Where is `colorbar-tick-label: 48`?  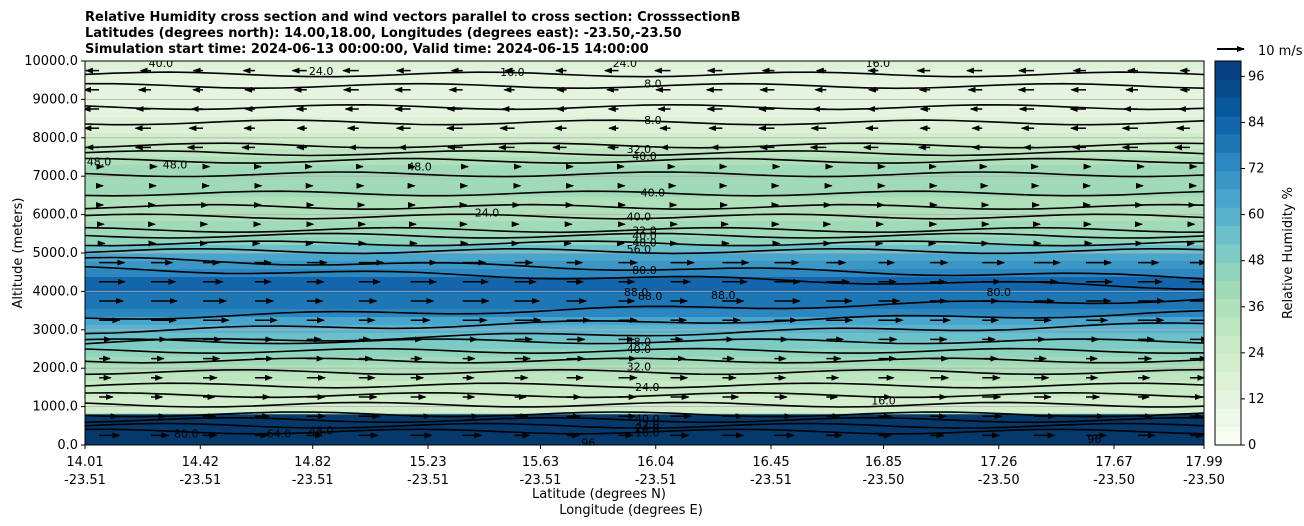
colorbar-tick-label: 48 is located at coordinates (1256, 261).